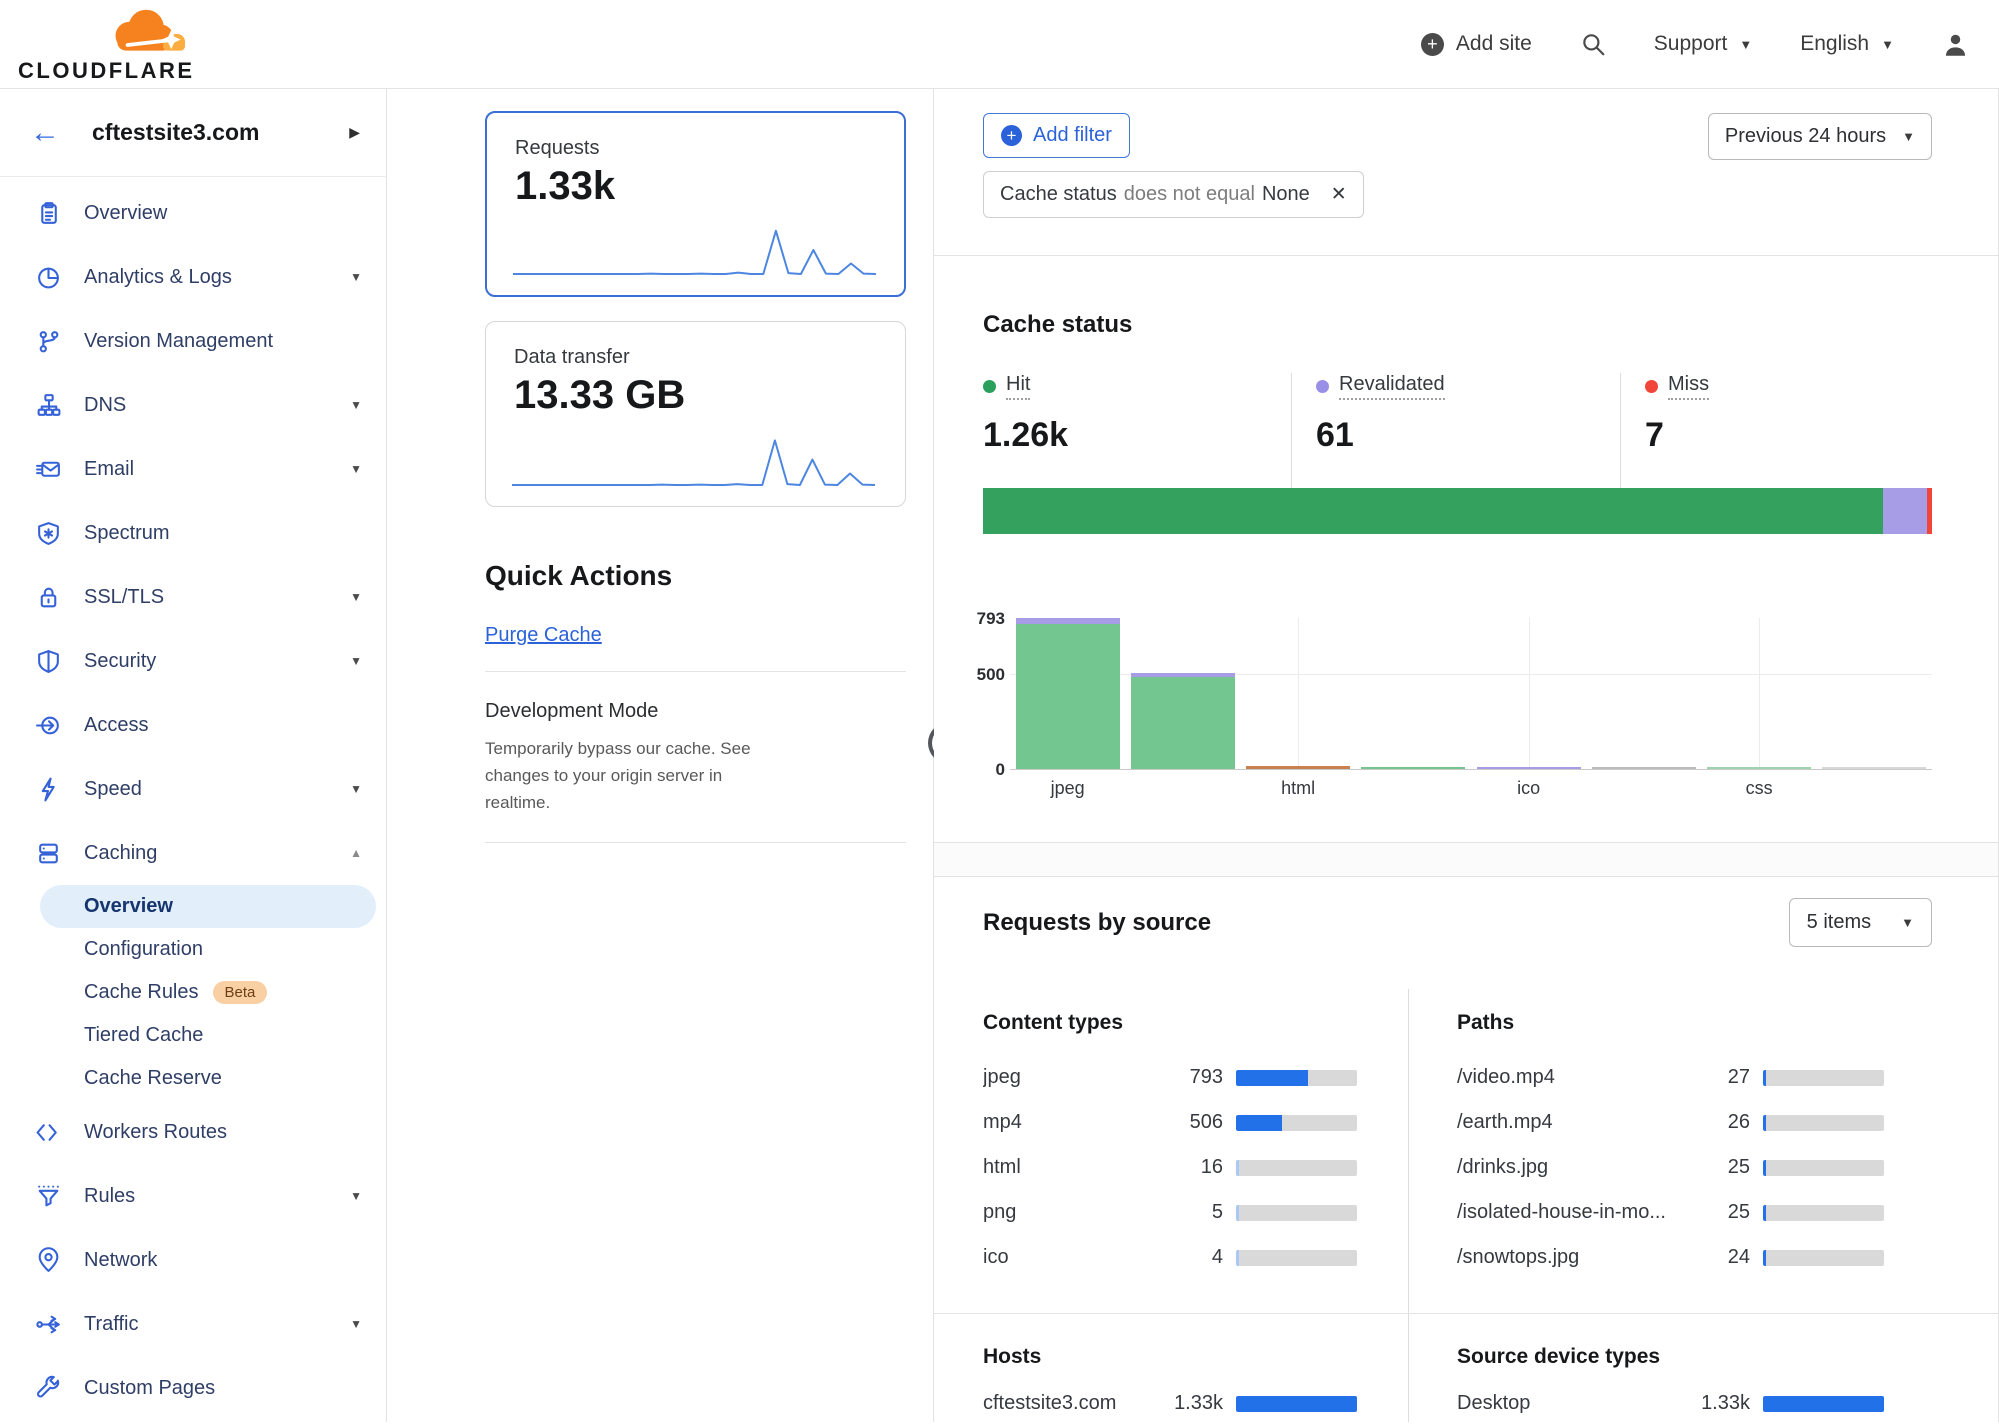 This screenshot has height=1426, width=1999. What do you see at coordinates (1847, 44) in the screenshot?
I see `language-menu: English ▼` at bounding box center [1847, 44].